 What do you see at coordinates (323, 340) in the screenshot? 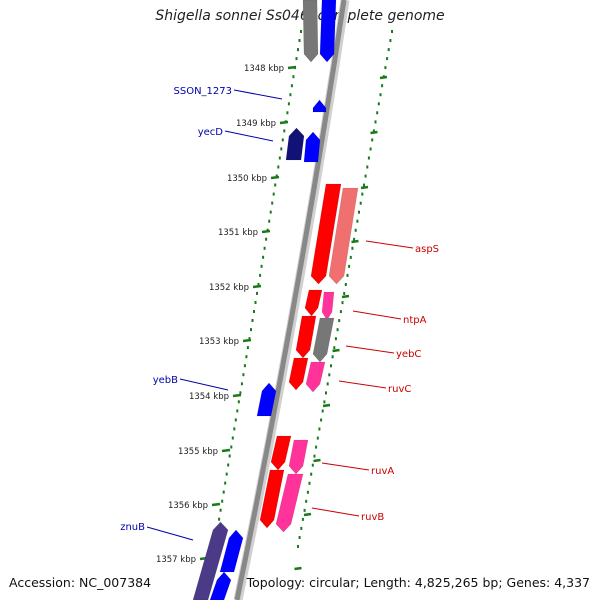
I see `gene-block-yebC` at bounding box center [323, 340].